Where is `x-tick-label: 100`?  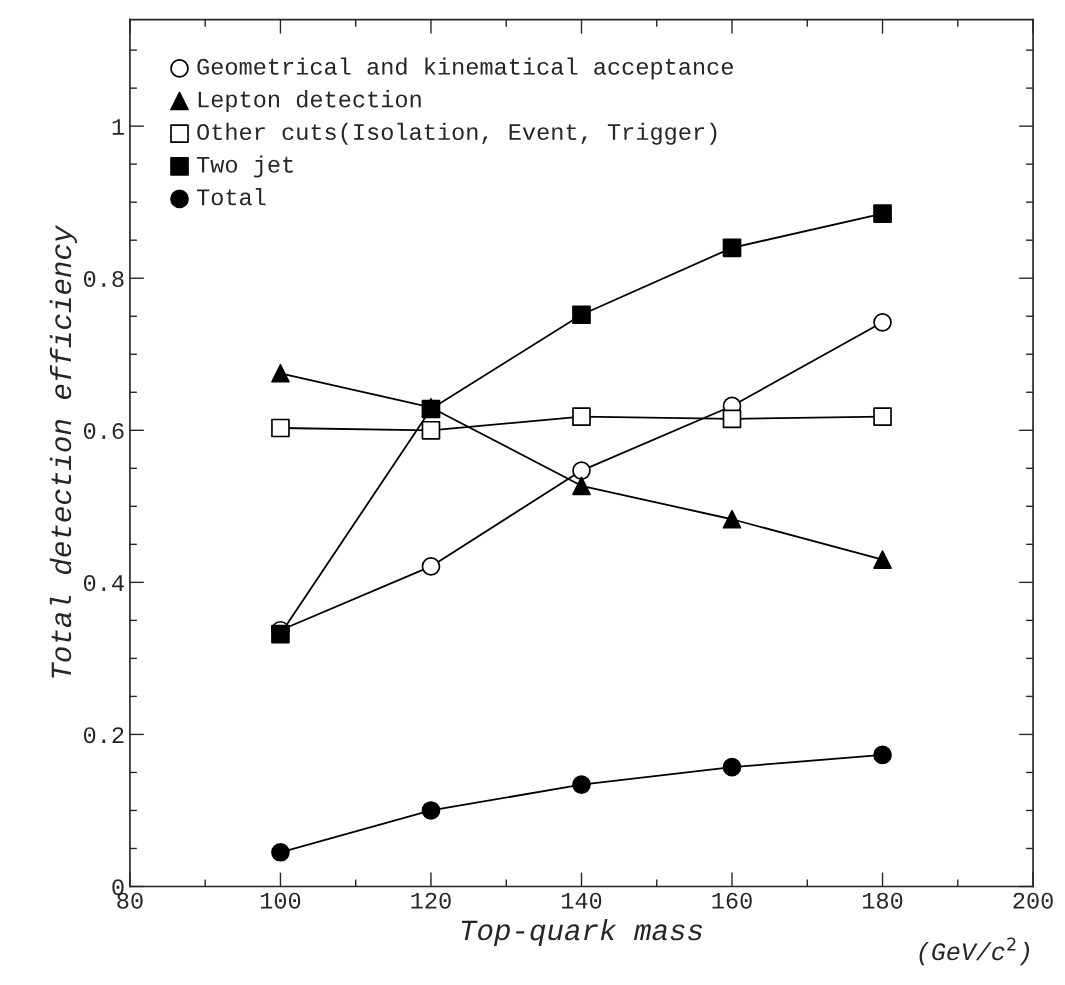 x-tick-label: 100 is located at coordinates (280, 900).